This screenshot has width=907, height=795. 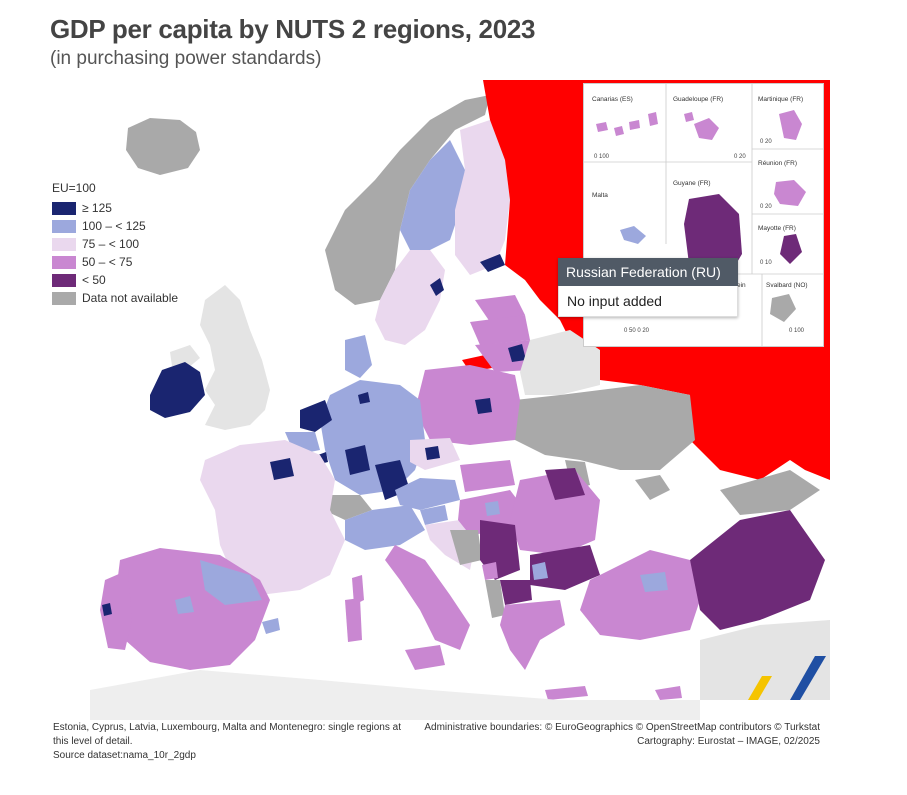 What do you see at coordinates (565, 567) in the screenshot?
I see `region-bulgaria` at bounding box center [565, 567].